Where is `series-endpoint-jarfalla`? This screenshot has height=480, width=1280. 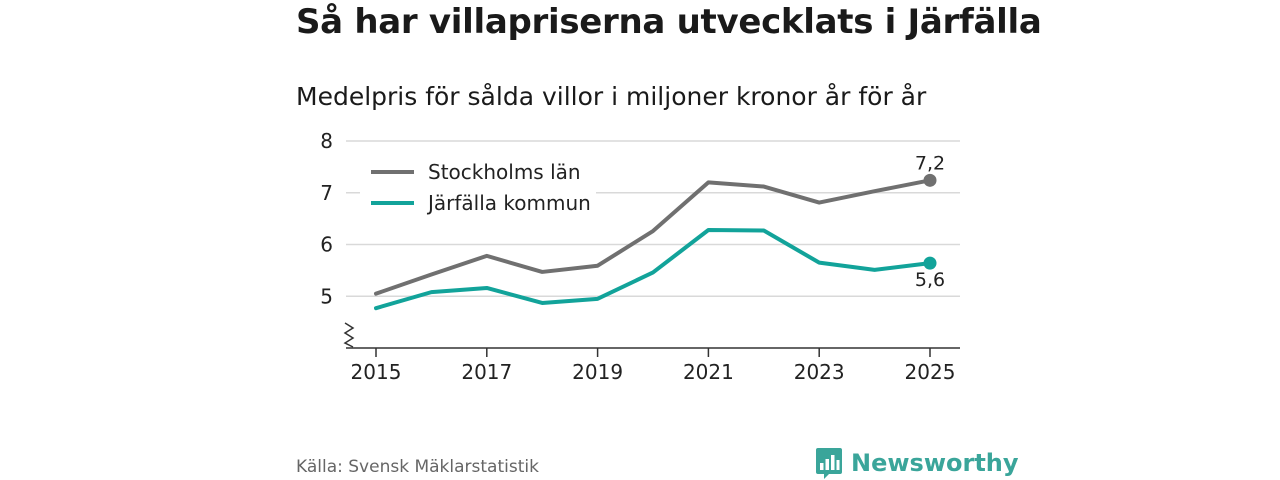
series-endpoint-jarfalla is located at coordinates (930, 263).